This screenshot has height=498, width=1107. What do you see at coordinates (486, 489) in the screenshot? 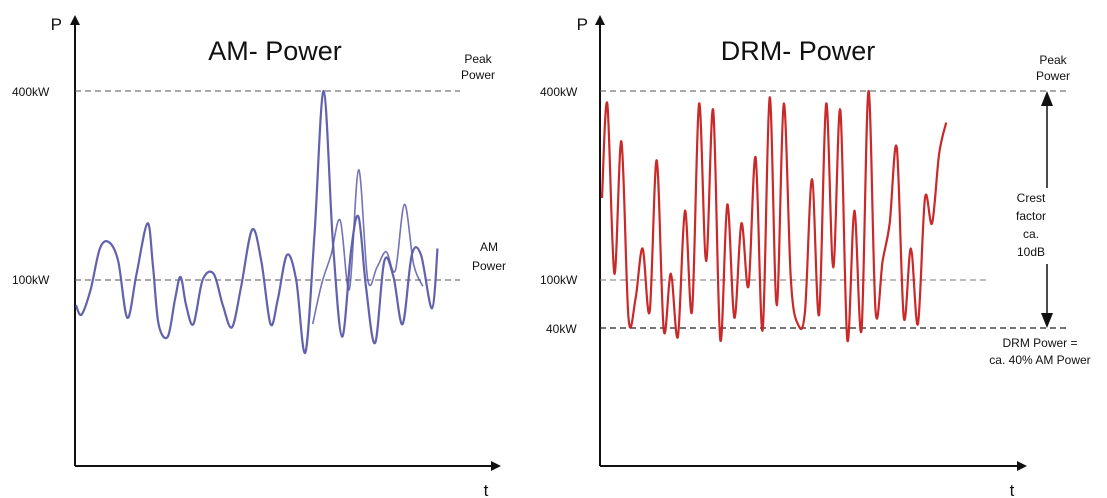
I see `am-x-axis-label: t` at bounding box center [486, 489].